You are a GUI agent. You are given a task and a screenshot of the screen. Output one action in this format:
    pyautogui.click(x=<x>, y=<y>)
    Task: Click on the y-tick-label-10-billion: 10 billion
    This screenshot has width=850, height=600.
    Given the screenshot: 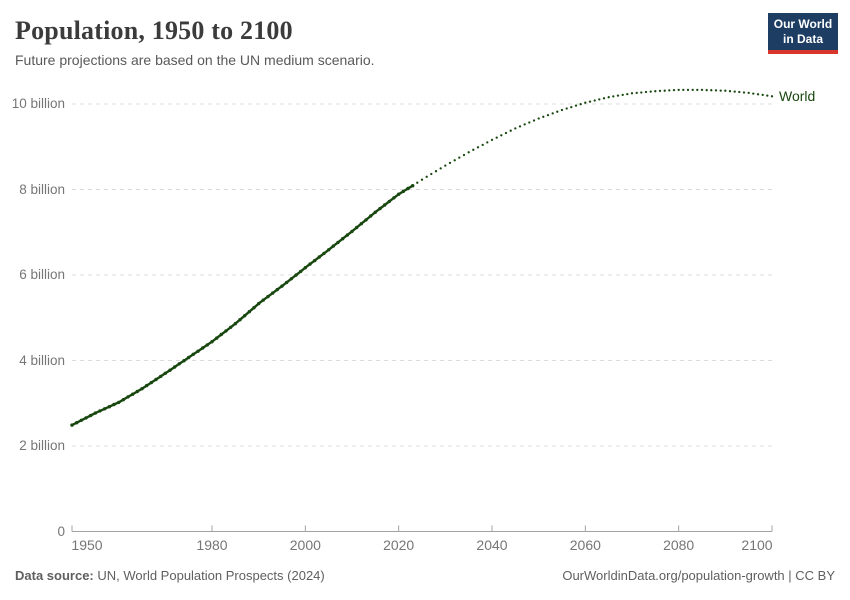 What is the action you would take?
    pyautogui.click(x=38, y=103)
    